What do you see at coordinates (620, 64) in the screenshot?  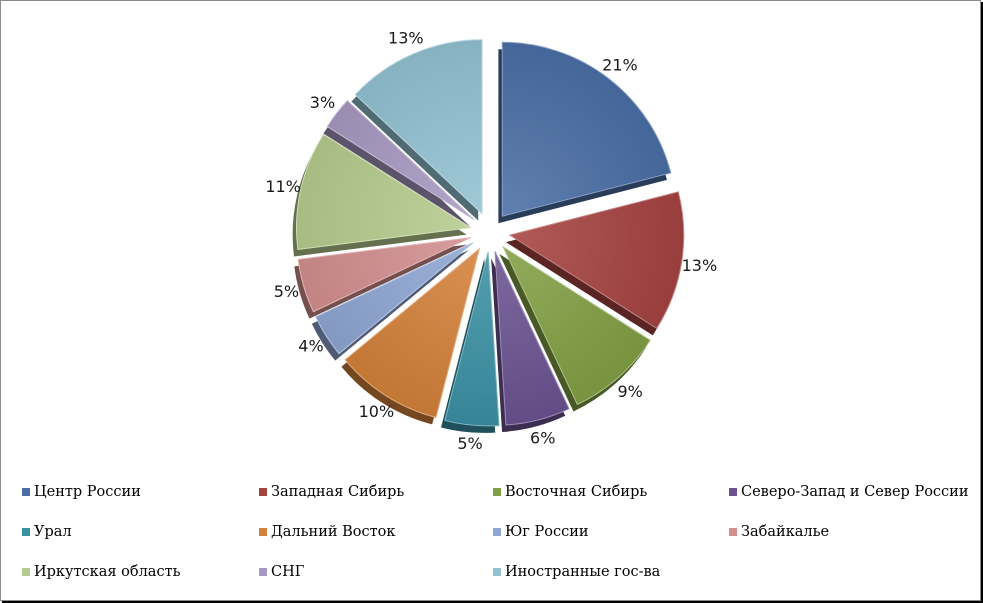 I see `data-label-1: 21%` at bounding box center [620, 64].